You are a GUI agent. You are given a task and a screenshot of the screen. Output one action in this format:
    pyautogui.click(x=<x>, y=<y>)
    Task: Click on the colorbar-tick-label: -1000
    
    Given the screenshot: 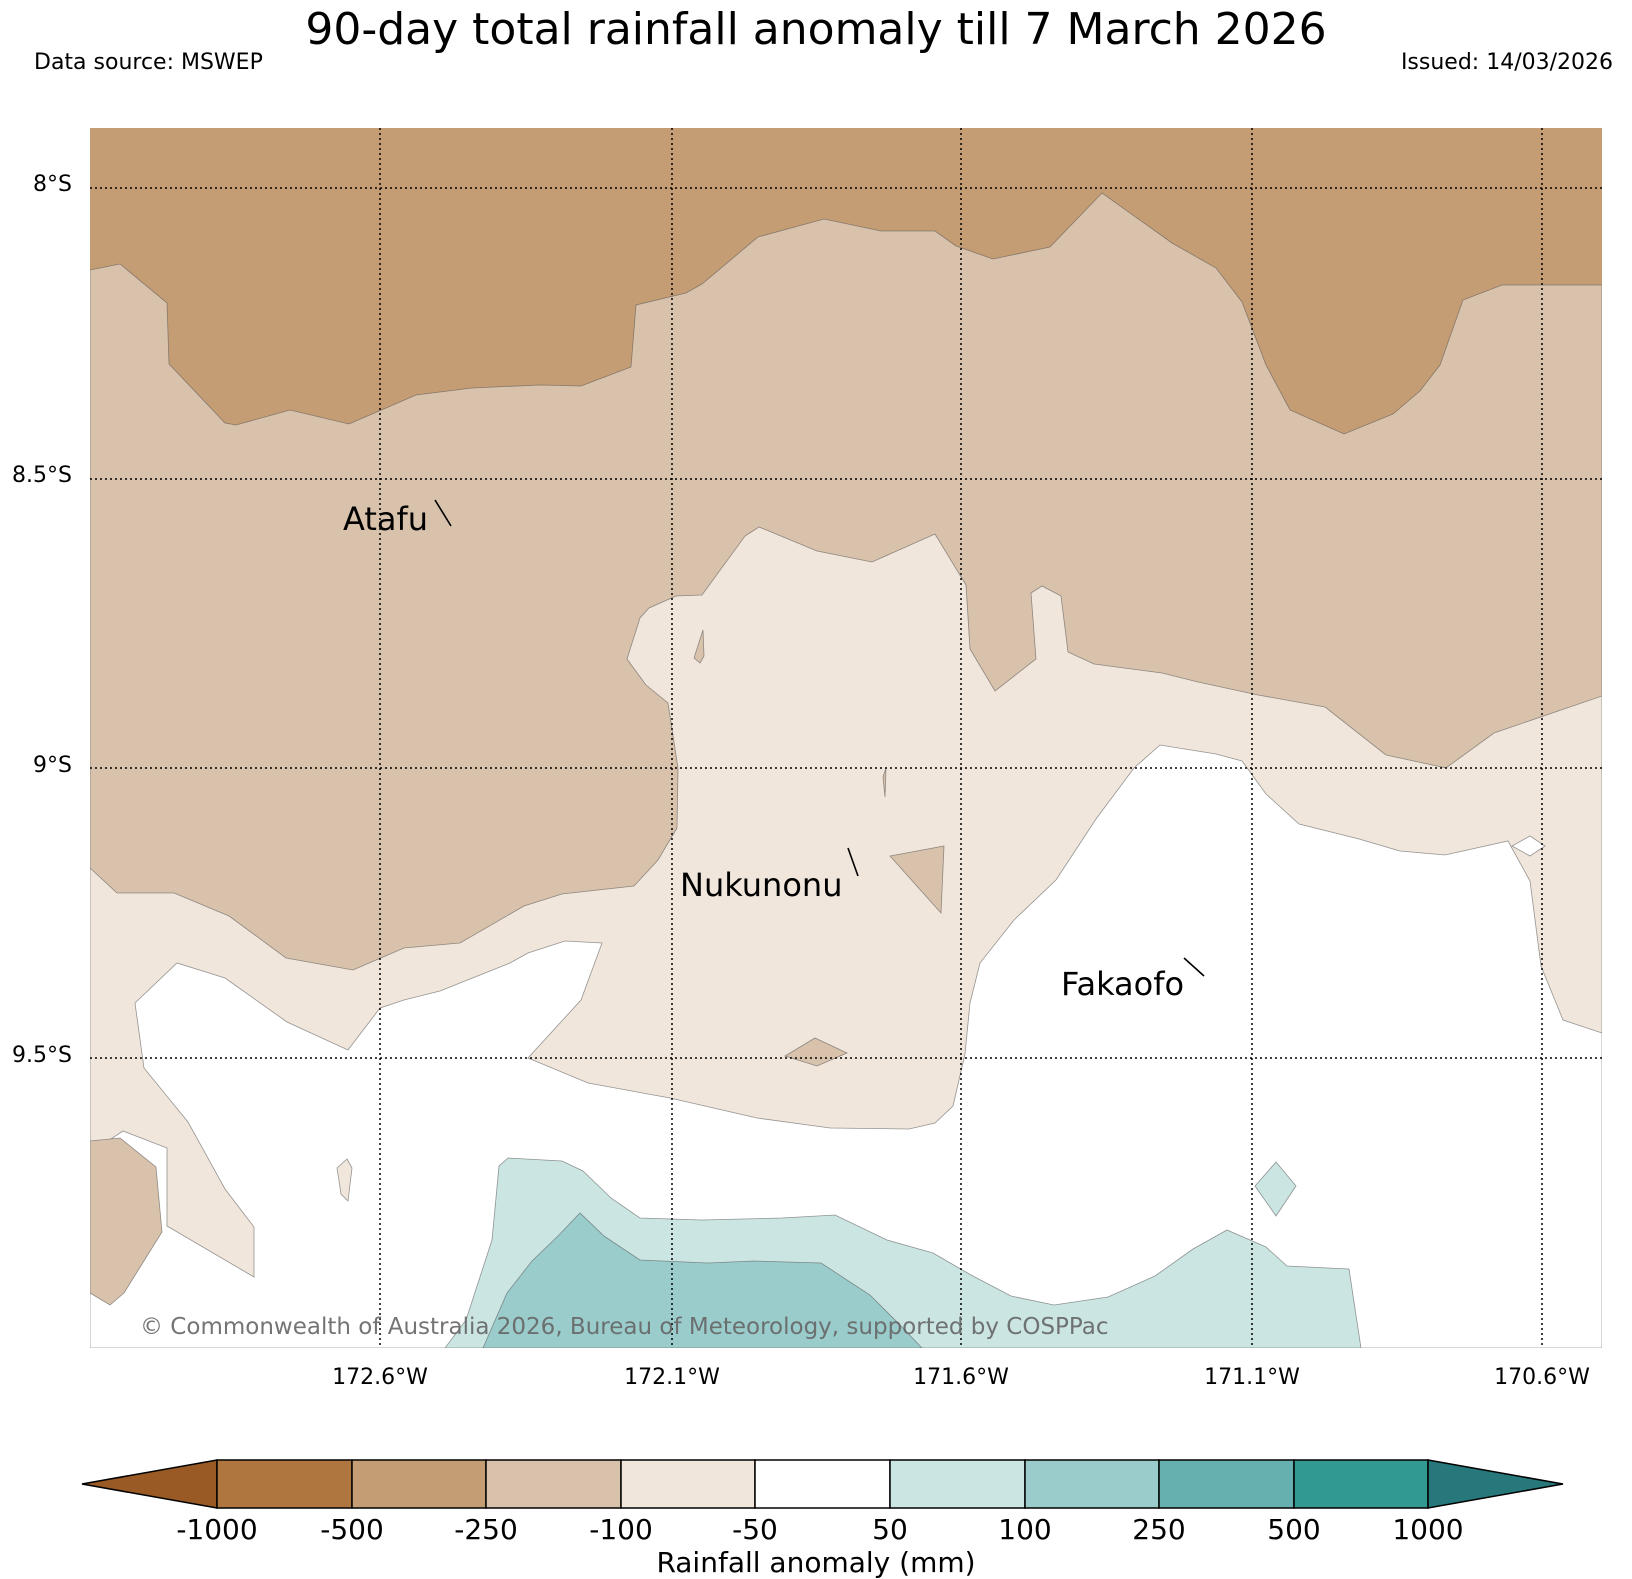 What is the action you would take?
    pyautogui.click(x=217, y=1529)
    